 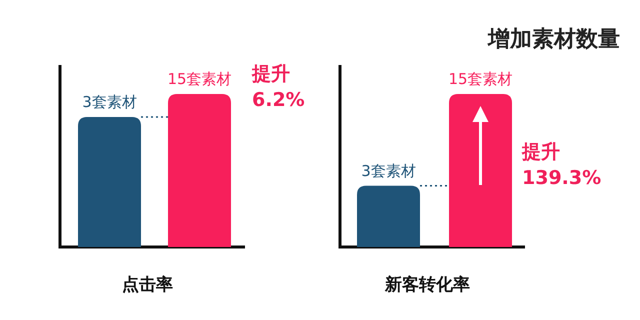 What do you see at coordinates (562, 178) in the screenshot?
I see `annotation: 139.3%` at bounding box center [562, 178].